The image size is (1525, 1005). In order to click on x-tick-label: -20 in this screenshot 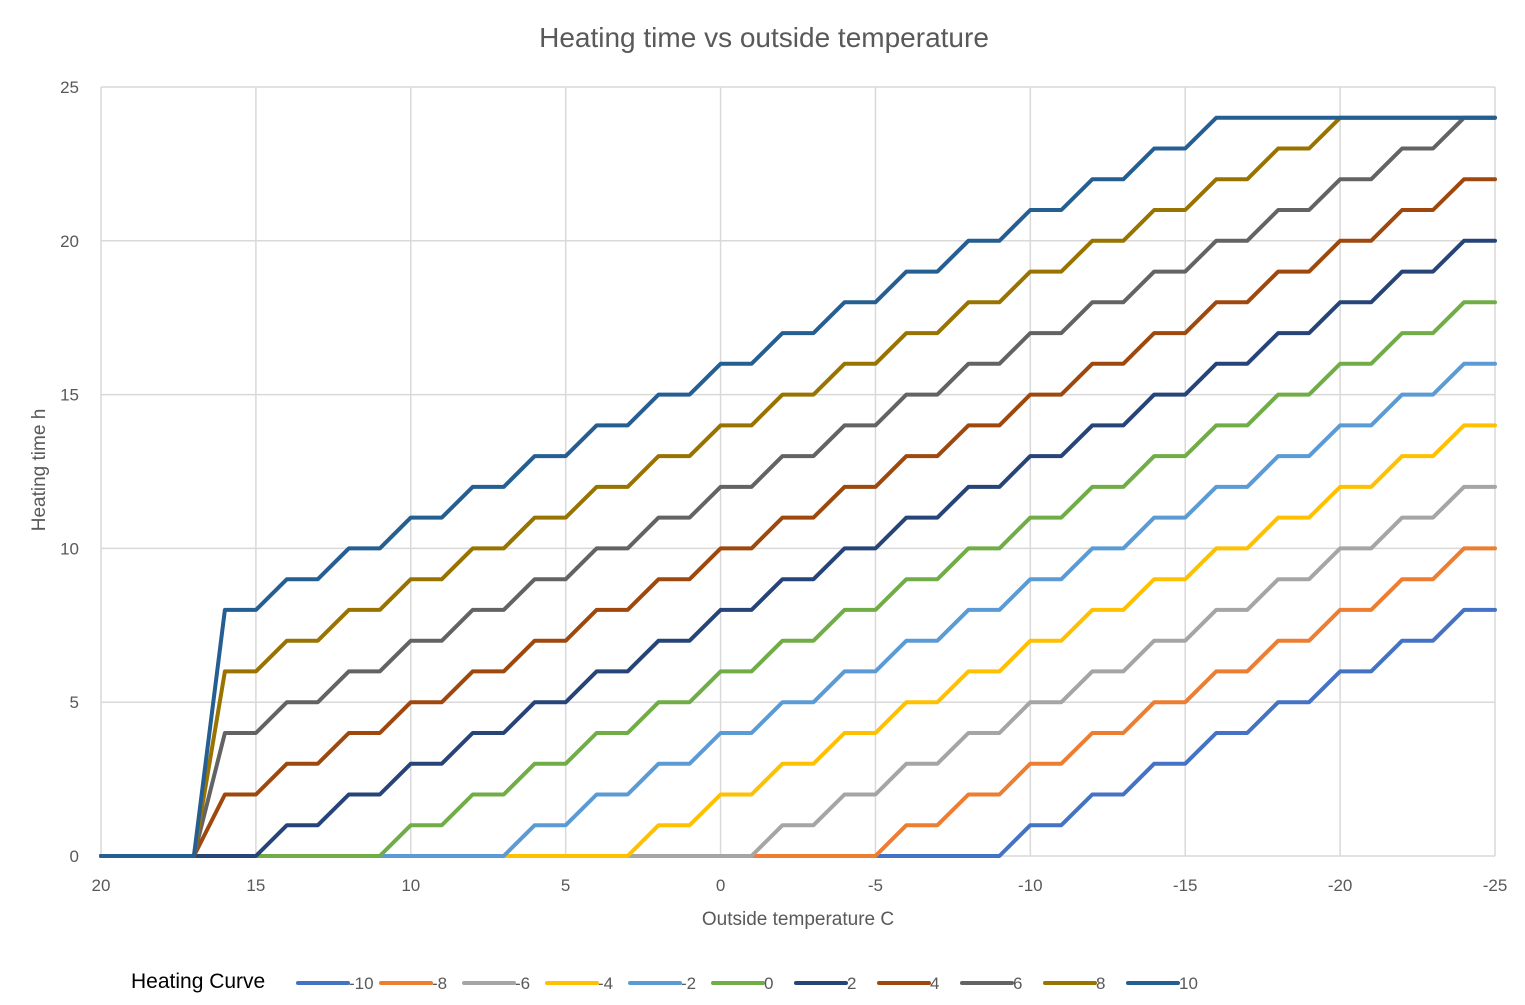, I will do `click(1340, 885)`.